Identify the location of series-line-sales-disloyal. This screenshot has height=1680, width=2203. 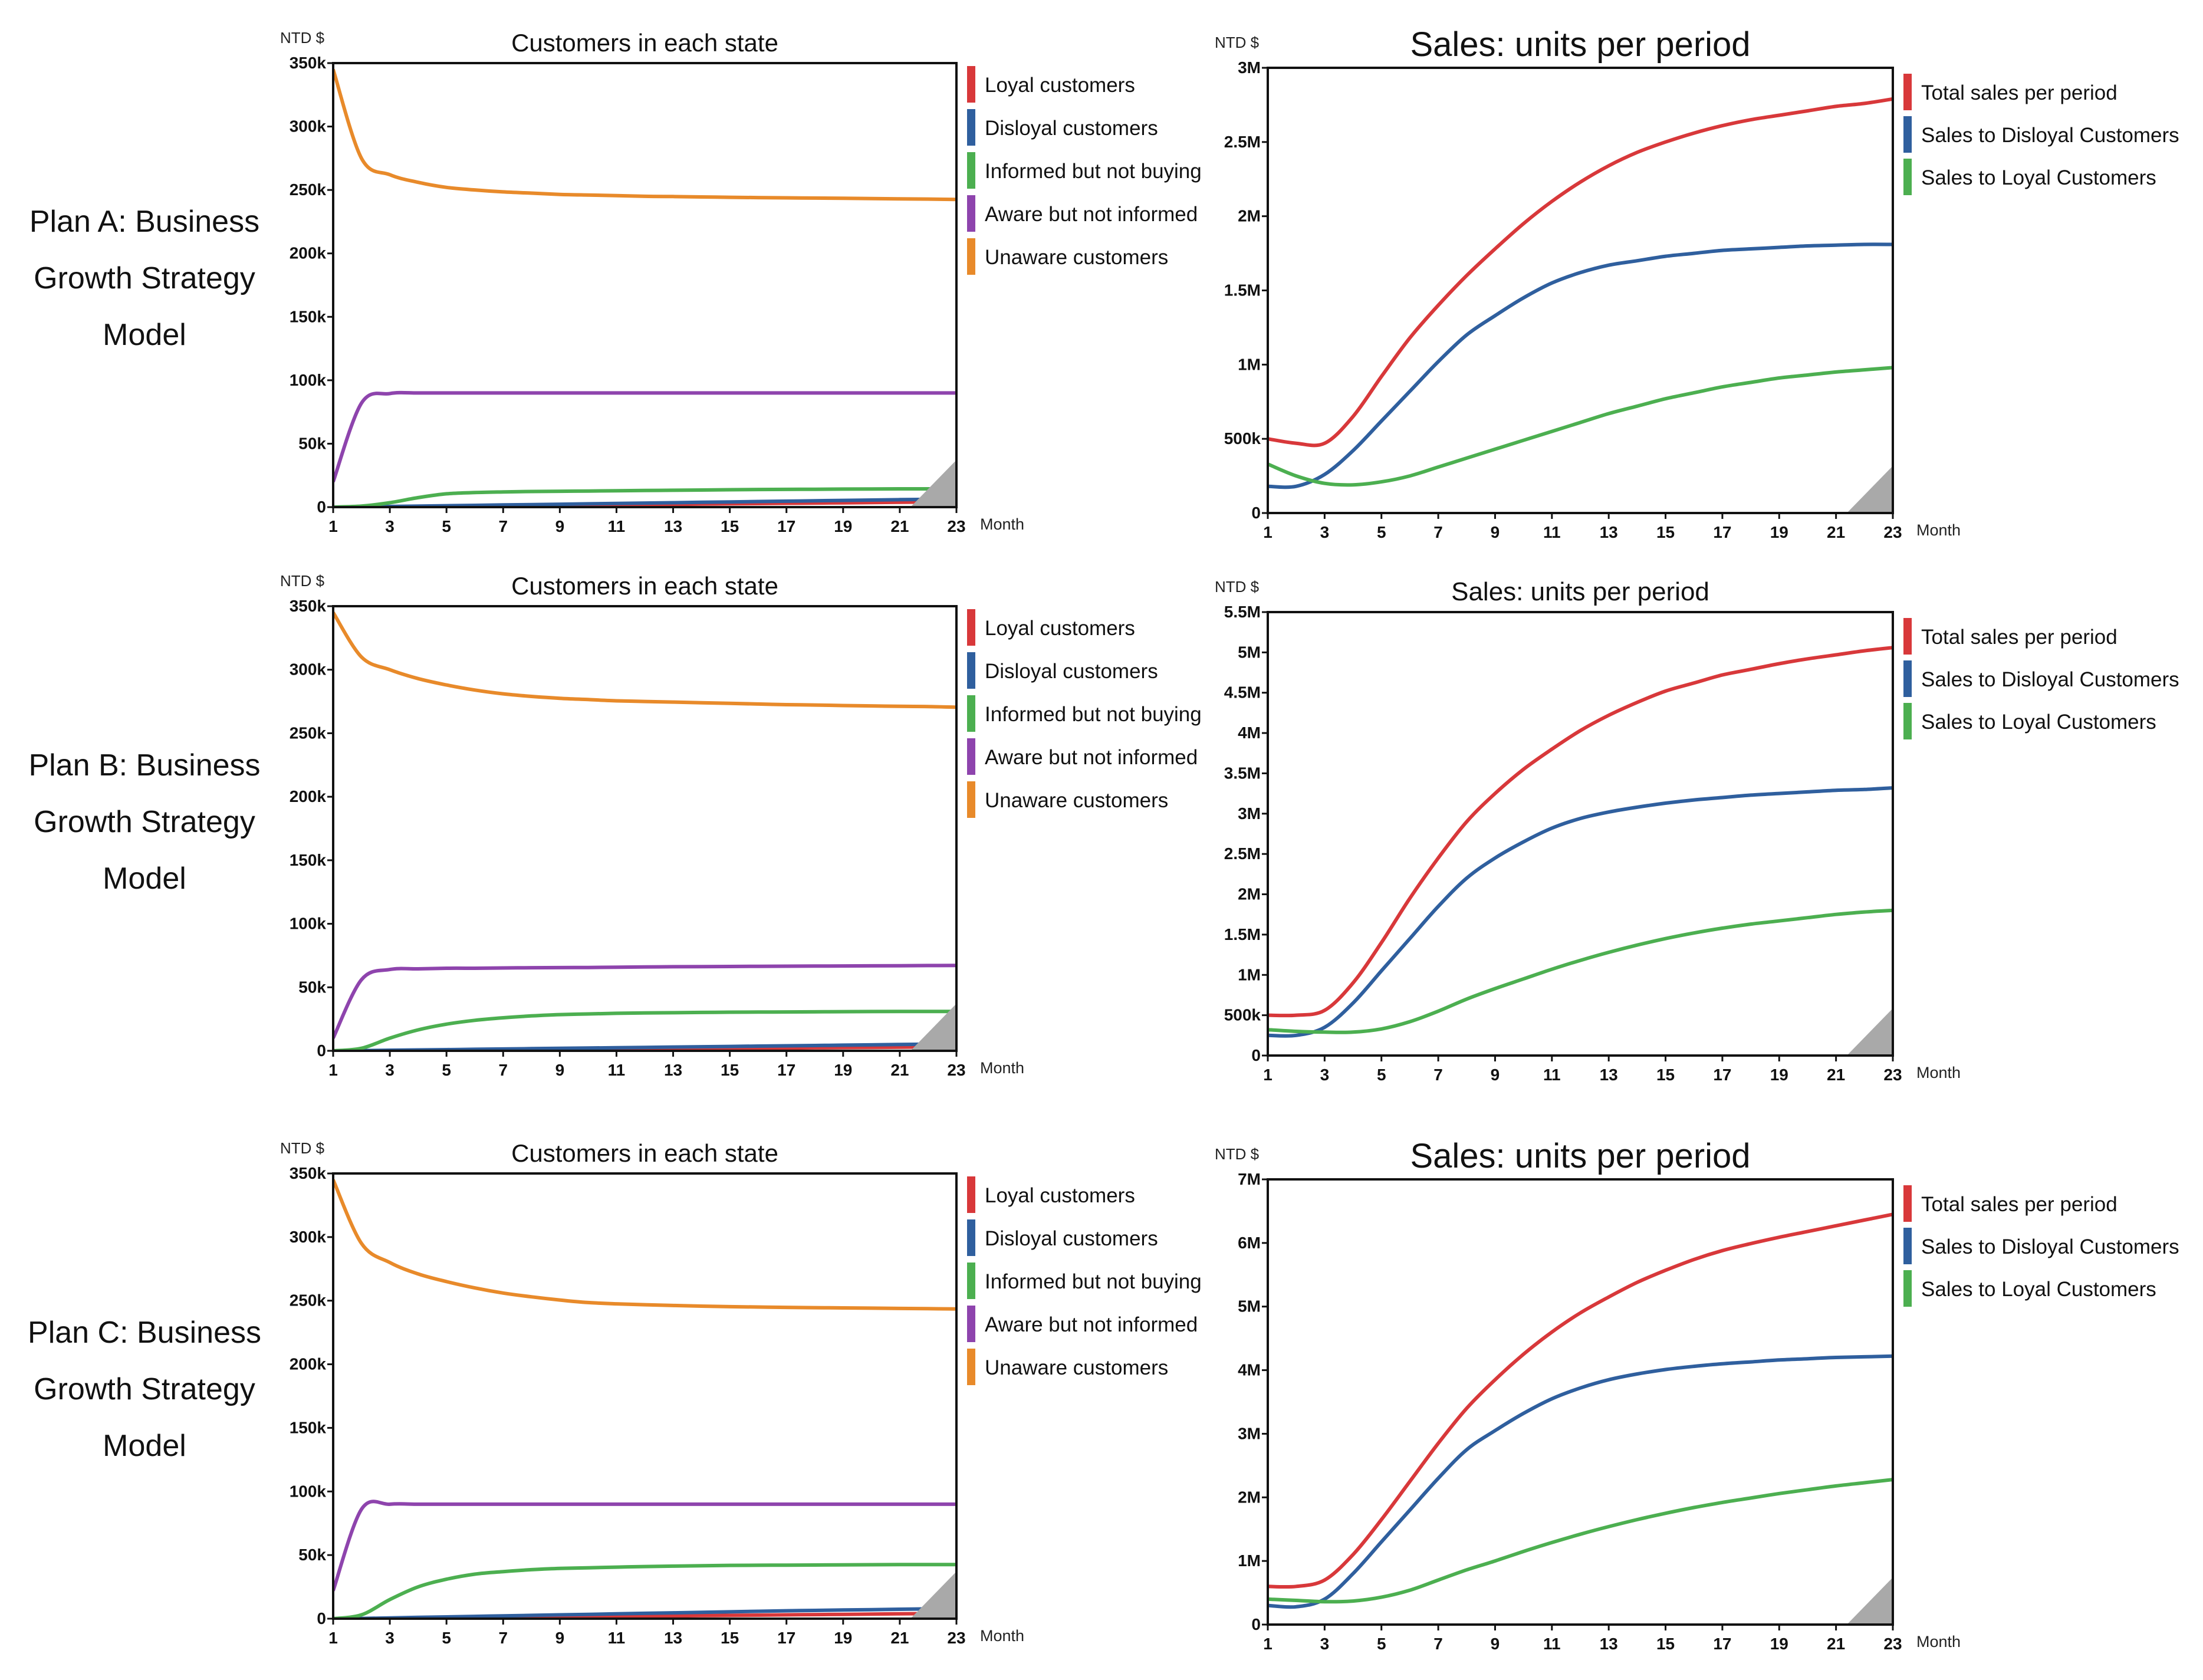
(1580, 912).